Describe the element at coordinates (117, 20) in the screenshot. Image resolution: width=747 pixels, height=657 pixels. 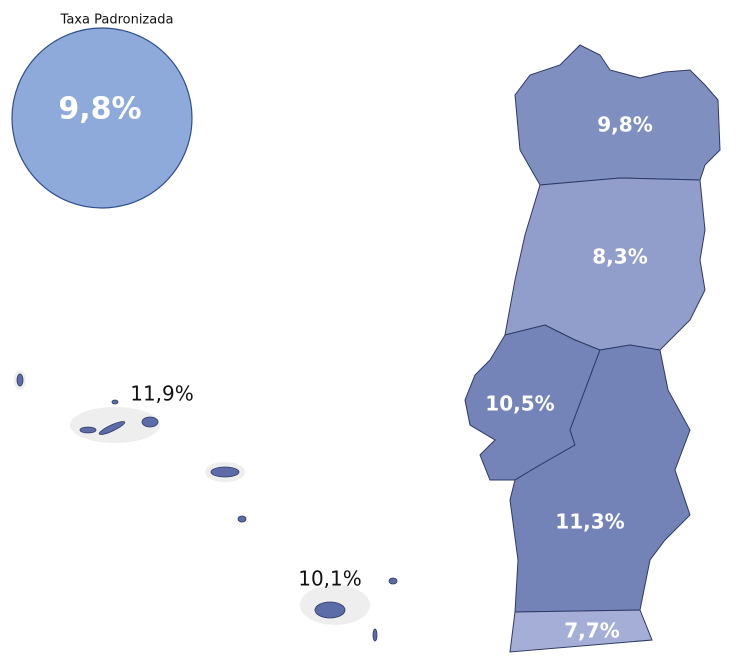
I see `legend-title: Taxa Padronizada` at that location.